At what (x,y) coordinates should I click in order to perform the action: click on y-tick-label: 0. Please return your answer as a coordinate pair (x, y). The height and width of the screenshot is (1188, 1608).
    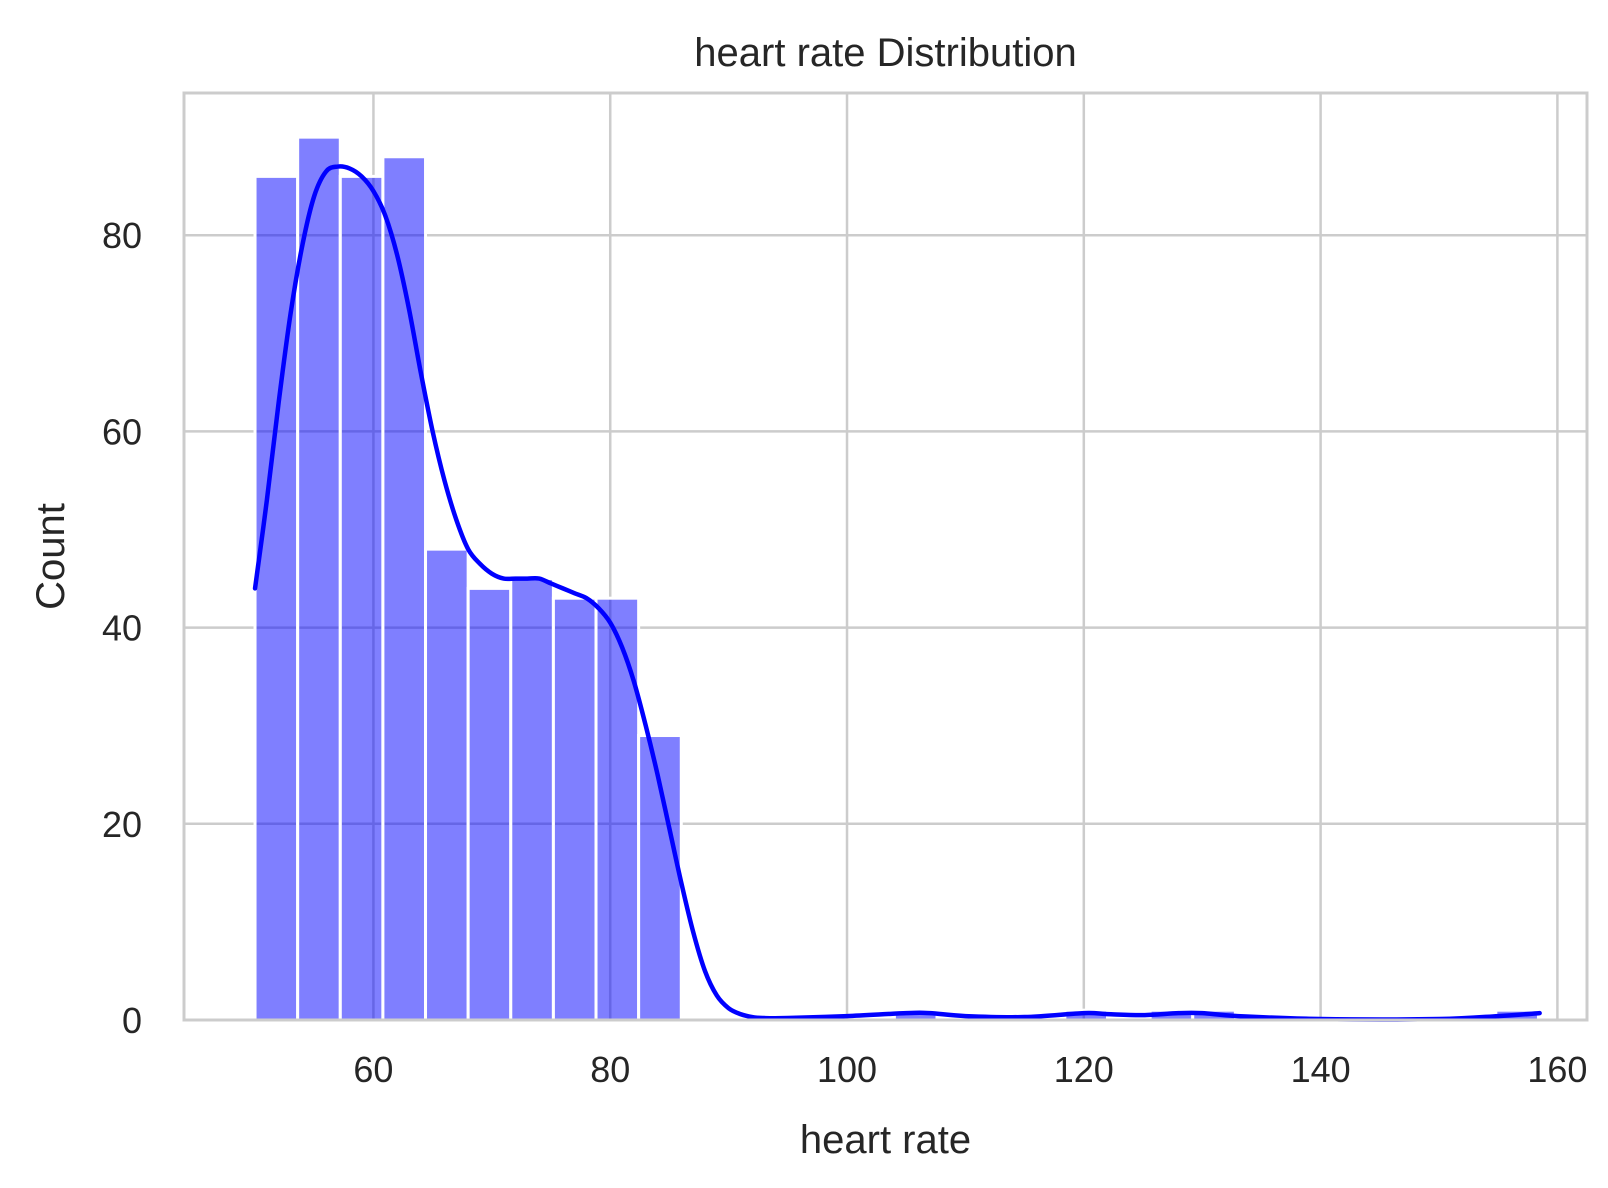
    Looking at the image, I should click on (132, 1020).